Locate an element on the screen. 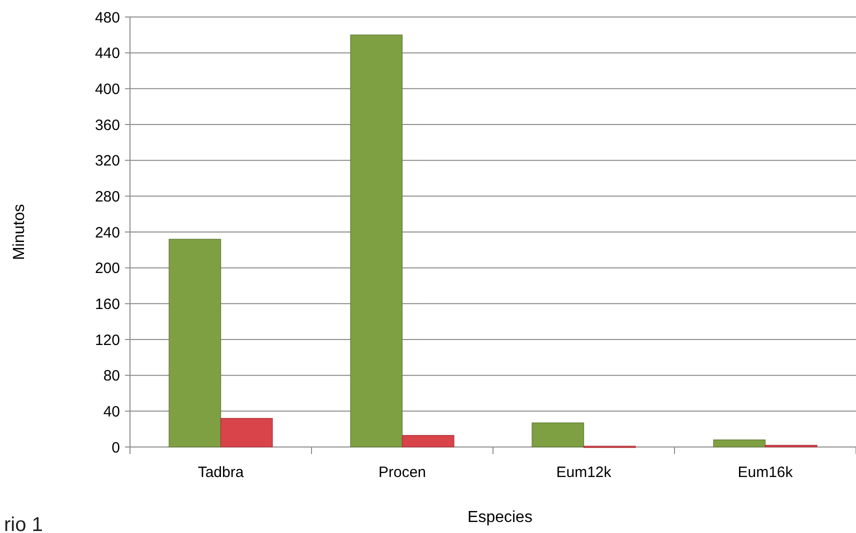  y-tick-label: 400 is located at coordinates (107, 89).